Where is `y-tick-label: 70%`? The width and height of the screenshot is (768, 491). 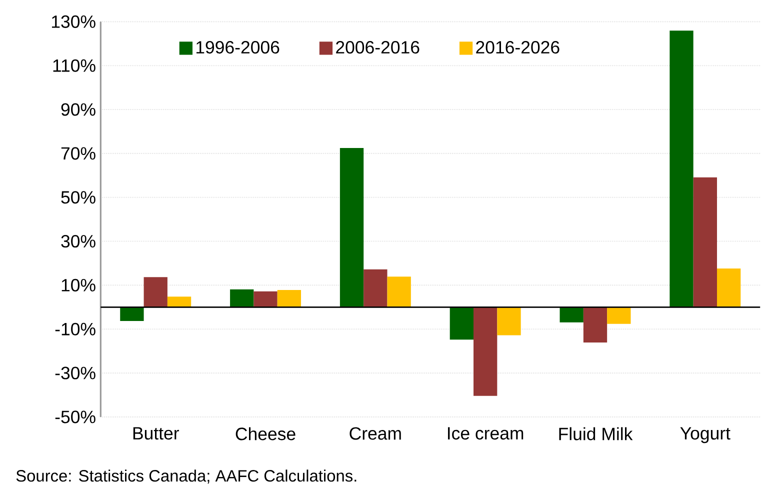
y-tick-label: 70% is located at coordinates (78, 153).